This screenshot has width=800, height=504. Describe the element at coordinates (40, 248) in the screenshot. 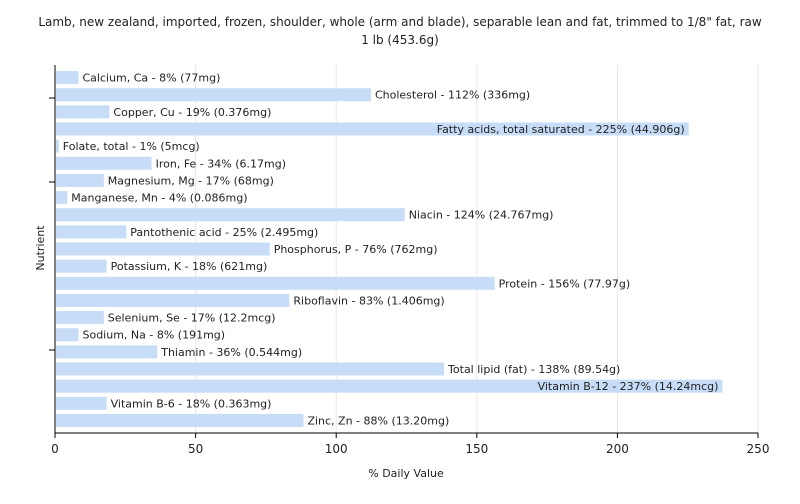

I see `y-axis-label: Nutrient` at that location.